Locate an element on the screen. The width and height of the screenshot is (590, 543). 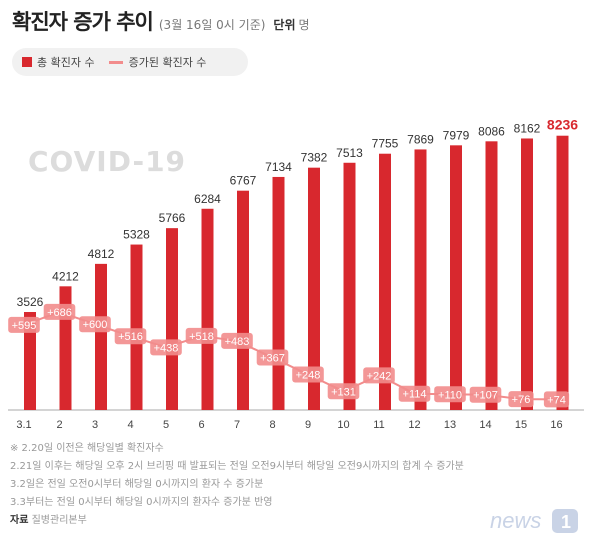
x-tick-label: 11 is located at coordinates (378, 425).